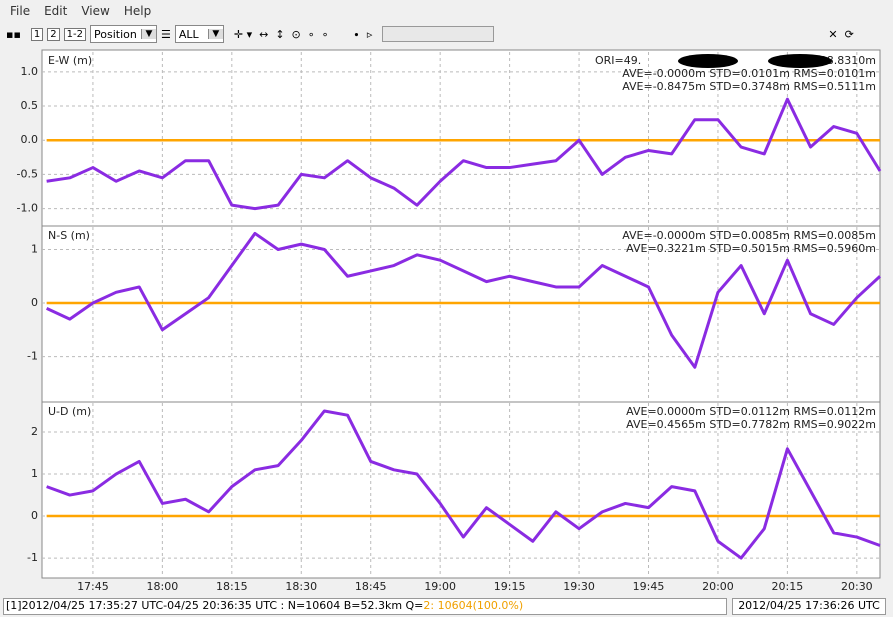 This screenshot has width=893, height=617. I want to click on y-tick-label: 1.0, so click(30, 71).